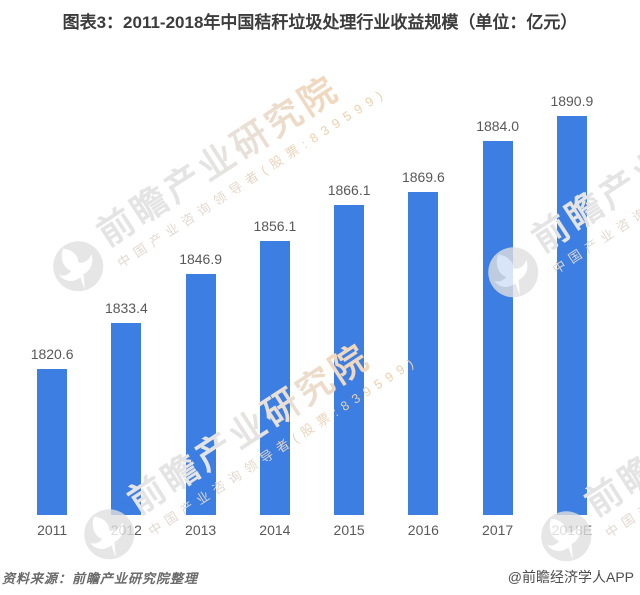 The image size is (640, 595). I want to click on bar-column: 1833.4 2012, so click(126, 315).